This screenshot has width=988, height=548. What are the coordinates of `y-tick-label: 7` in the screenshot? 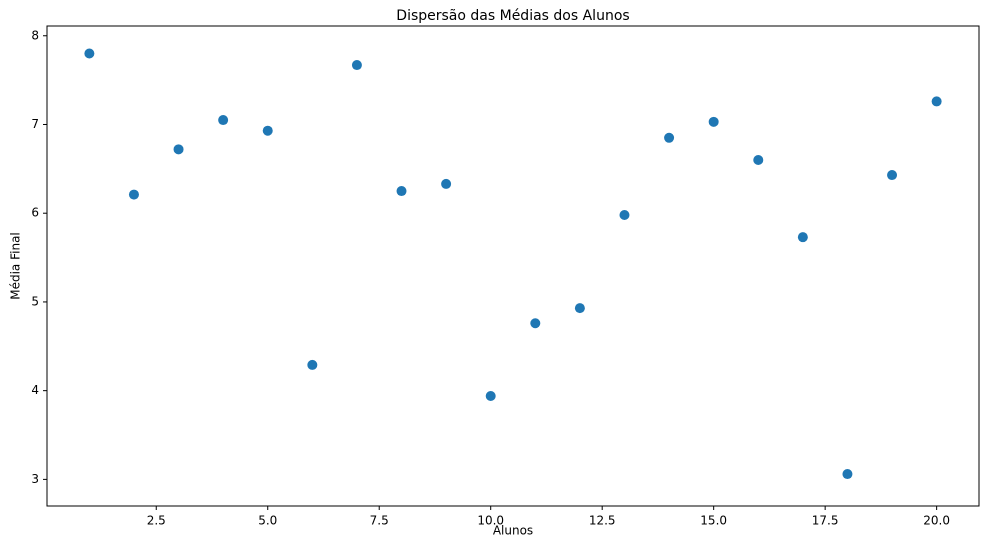 It's located at (35, 124).